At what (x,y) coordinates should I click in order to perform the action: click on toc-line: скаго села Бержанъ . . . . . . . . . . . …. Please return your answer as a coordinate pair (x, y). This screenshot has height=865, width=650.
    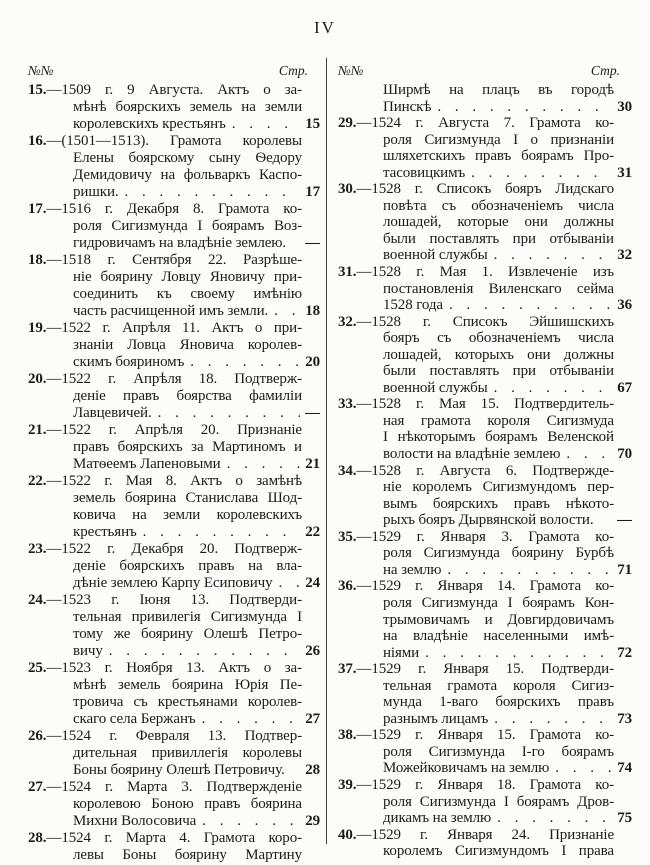
    Looking at the image, I should click on (174, 719).